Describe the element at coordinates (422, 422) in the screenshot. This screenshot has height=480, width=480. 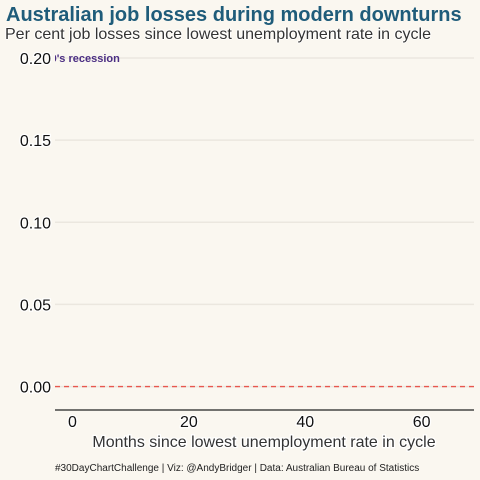
I see `x-tick-label: 60` at that location.